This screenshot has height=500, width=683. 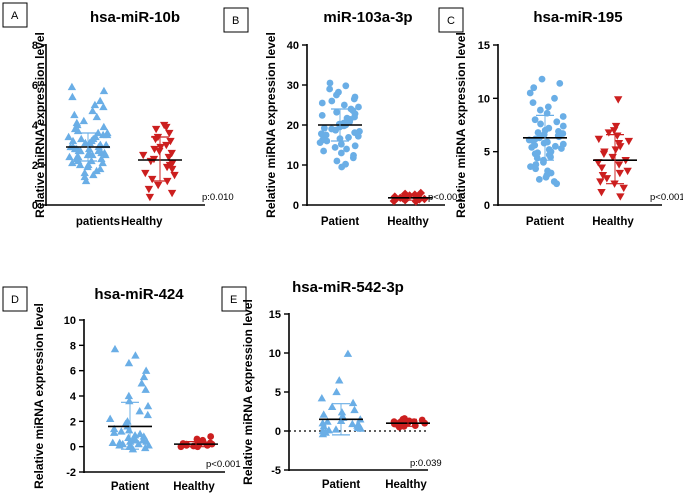 I want to click on panel-letter: C, so click(x=451, y=21).